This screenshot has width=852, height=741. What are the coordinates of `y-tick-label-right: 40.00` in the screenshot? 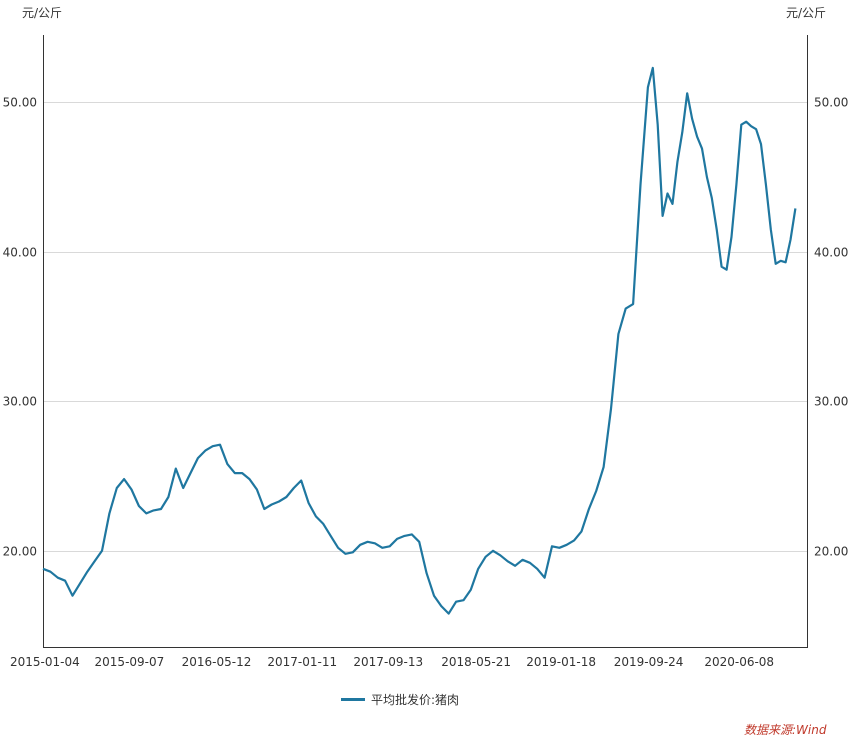 It's located at (831, 253).